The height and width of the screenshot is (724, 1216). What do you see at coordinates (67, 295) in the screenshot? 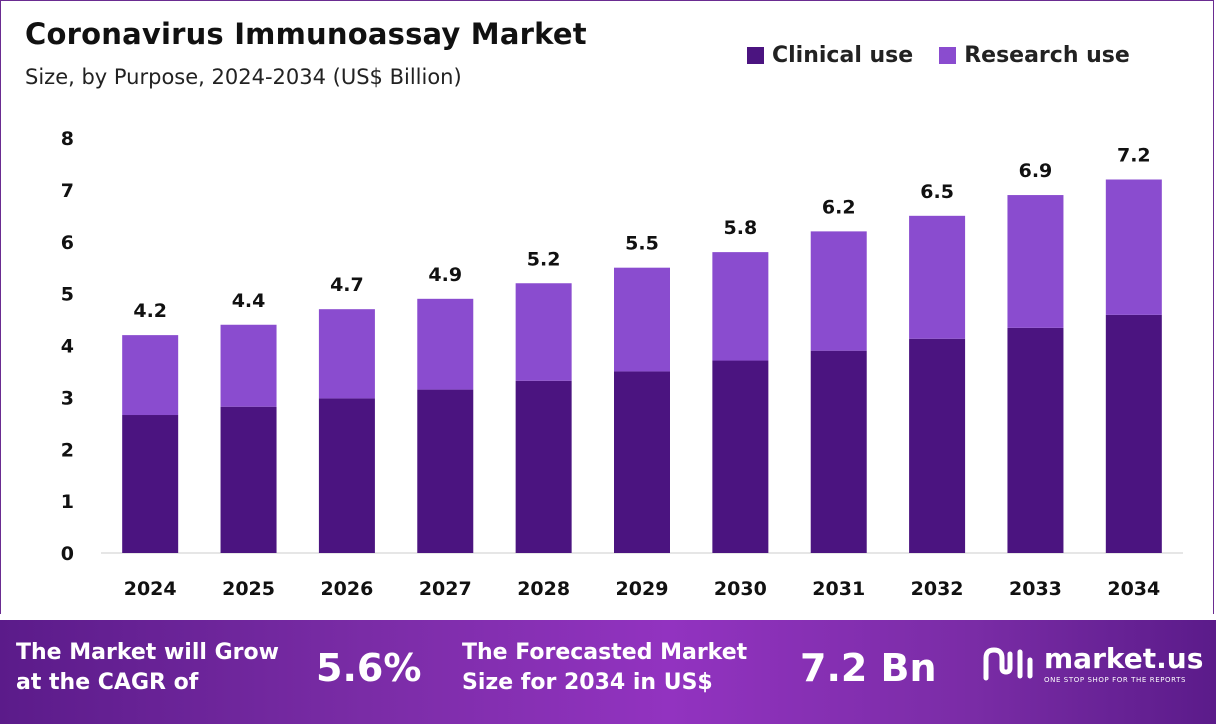
I see `y-tick-label: 5` at bounding box center [67, 295].